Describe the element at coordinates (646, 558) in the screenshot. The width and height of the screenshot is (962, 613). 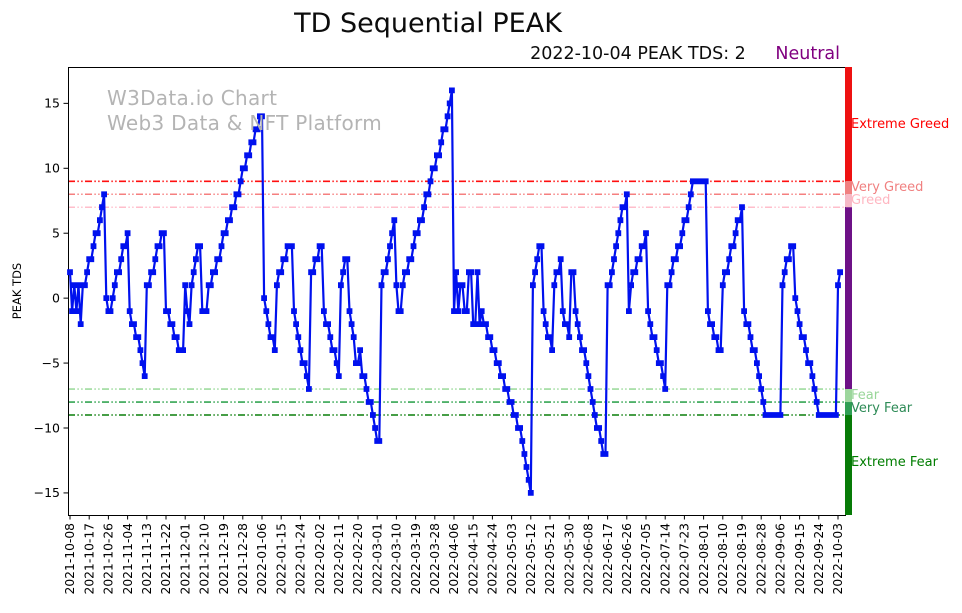
I see `x-tick-label: 2022-07-05` at that location.